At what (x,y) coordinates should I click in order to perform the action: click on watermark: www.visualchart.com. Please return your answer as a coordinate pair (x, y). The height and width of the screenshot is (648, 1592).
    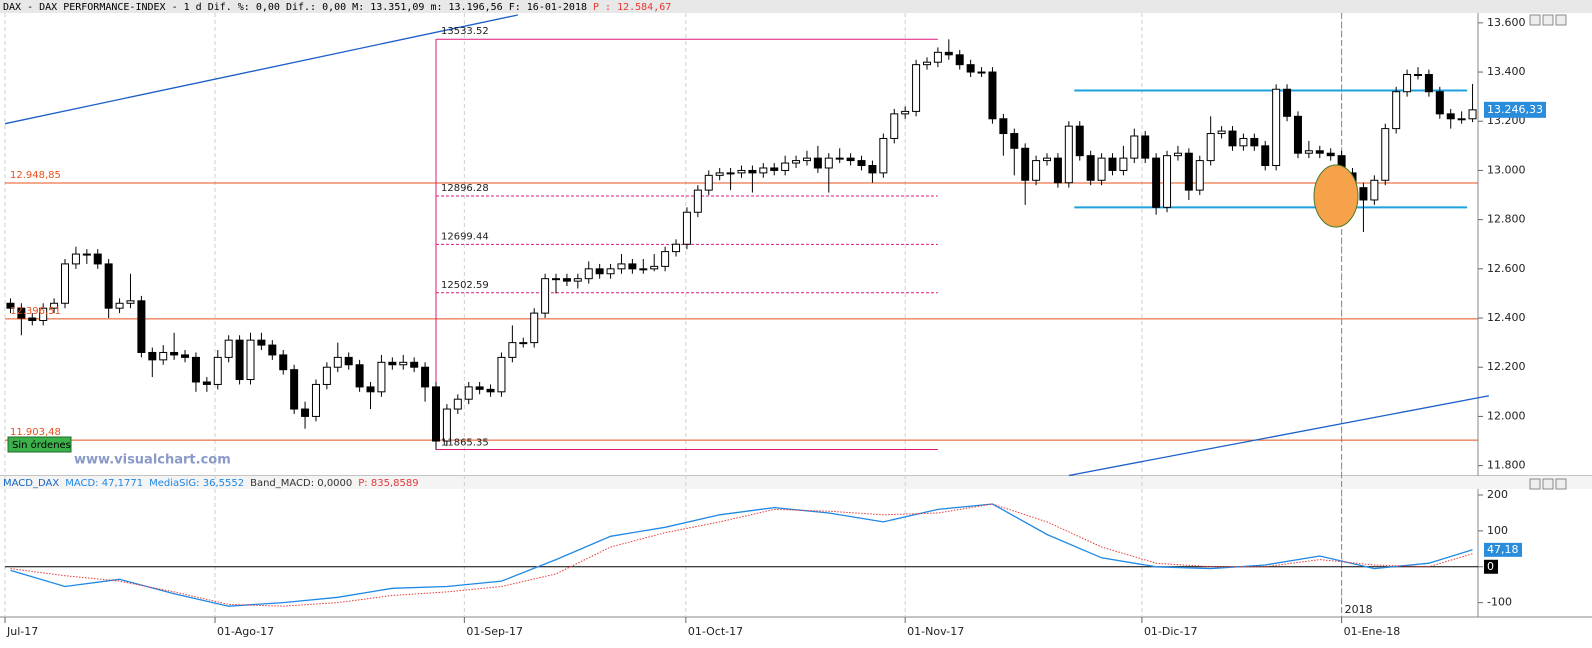
    Looking at the image, I should click on (152, 460).